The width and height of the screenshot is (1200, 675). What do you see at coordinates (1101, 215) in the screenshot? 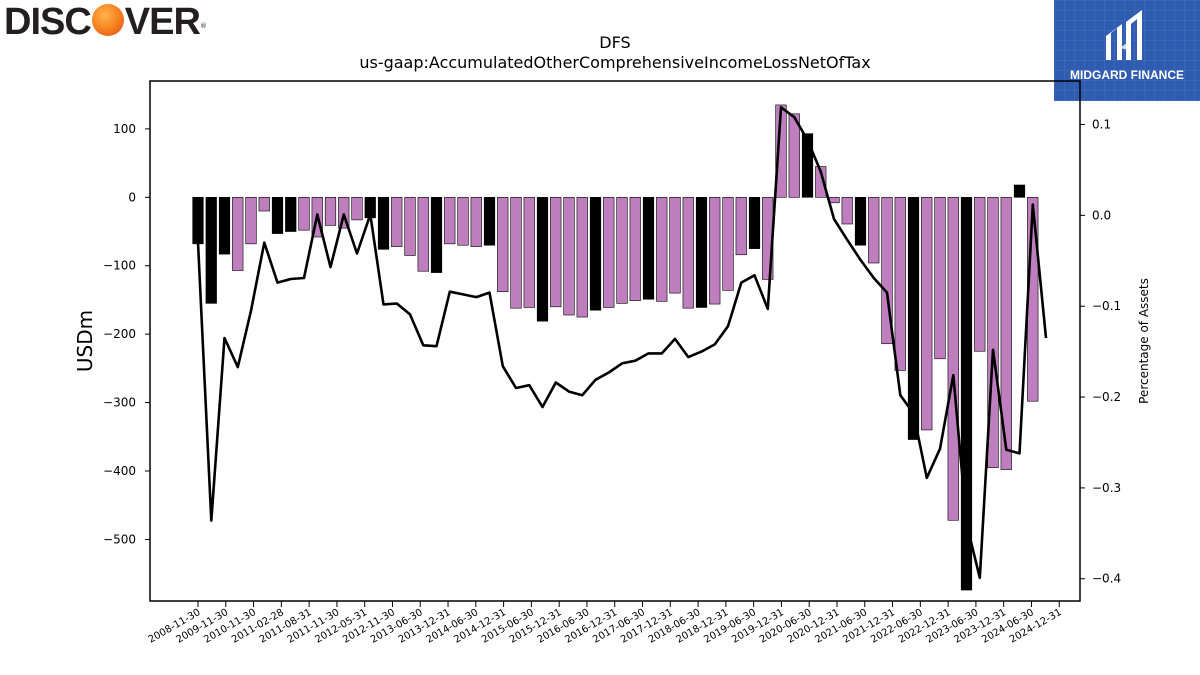
I see `y2-tick-label: 0.0` at bounding box center [1101, 215].